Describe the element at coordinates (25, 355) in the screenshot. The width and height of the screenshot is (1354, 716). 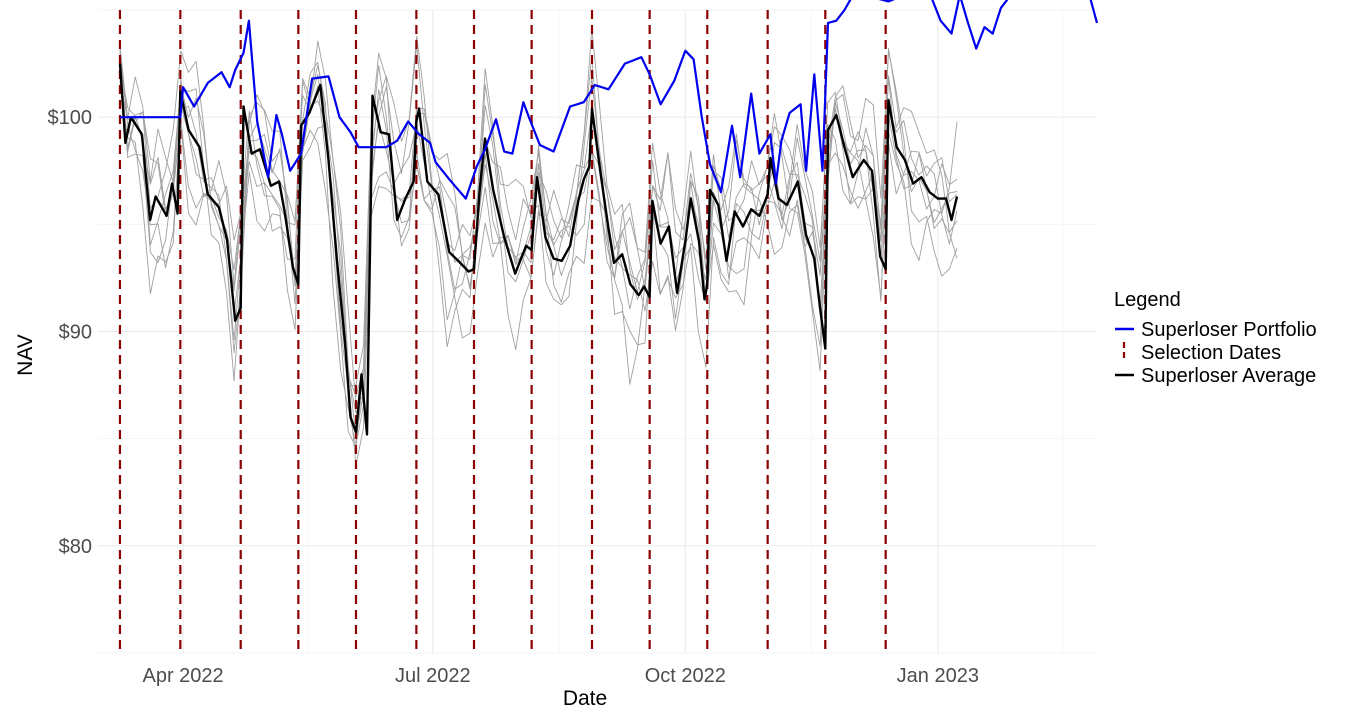
I see `y-axis-title: NAV` at that location.